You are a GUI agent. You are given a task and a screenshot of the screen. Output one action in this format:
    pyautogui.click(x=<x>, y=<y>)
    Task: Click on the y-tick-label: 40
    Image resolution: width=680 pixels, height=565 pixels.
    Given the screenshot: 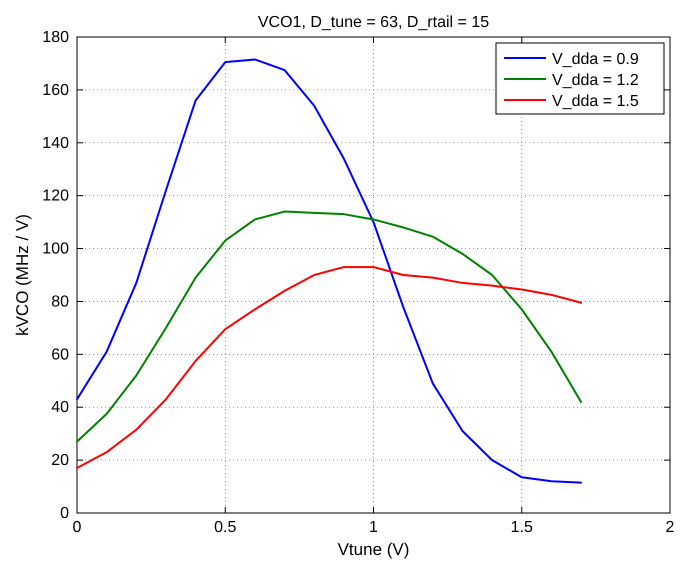 What is the action you would take?
    pyautogui.click(x=60, y=407)
    